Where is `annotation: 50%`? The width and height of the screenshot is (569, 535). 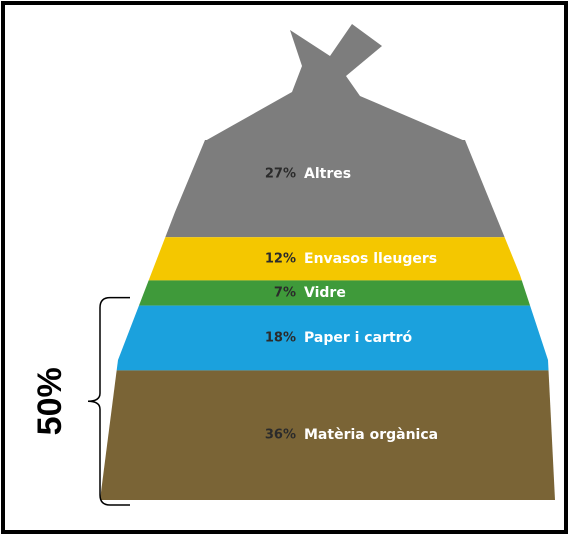
annotation: 50% is located at coordinates (50, 401).